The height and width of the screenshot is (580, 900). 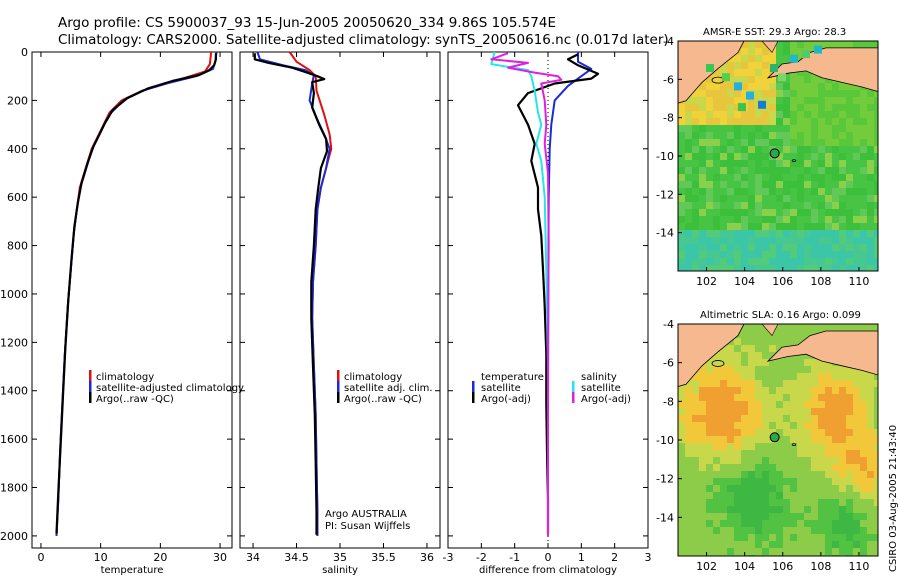 I want to click on temperature-series-climatology, so click(x=134, y=293).